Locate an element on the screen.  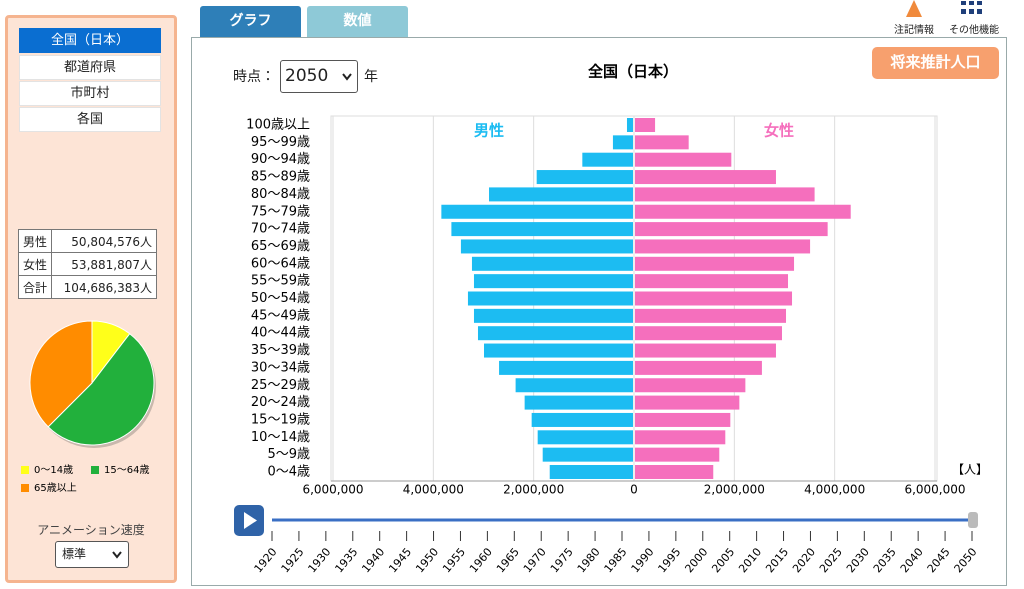
year-select: 2050 is located at coordinates (319, 76).